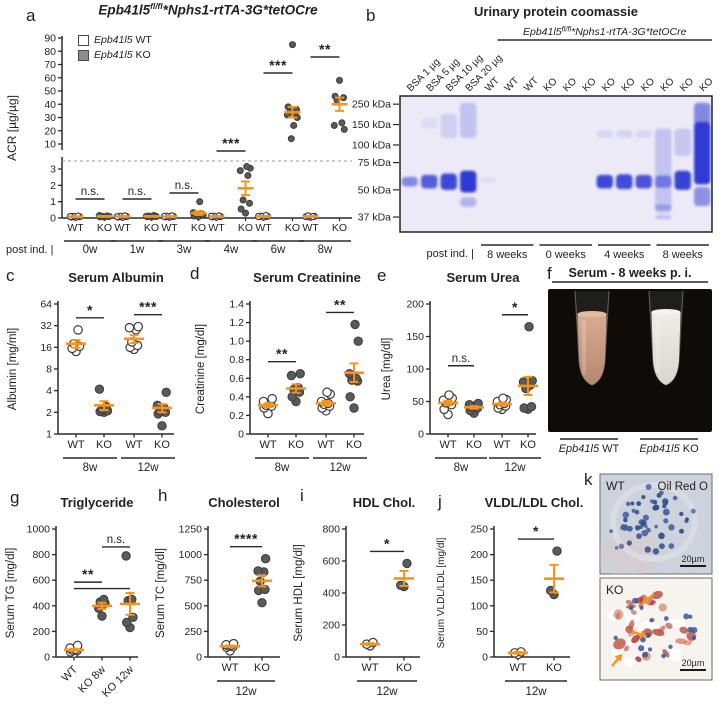 The image size is (725, 708). Describe the element at coordinates (184, 250) in the screenshot. I see `svg-text: 3w` at that location.